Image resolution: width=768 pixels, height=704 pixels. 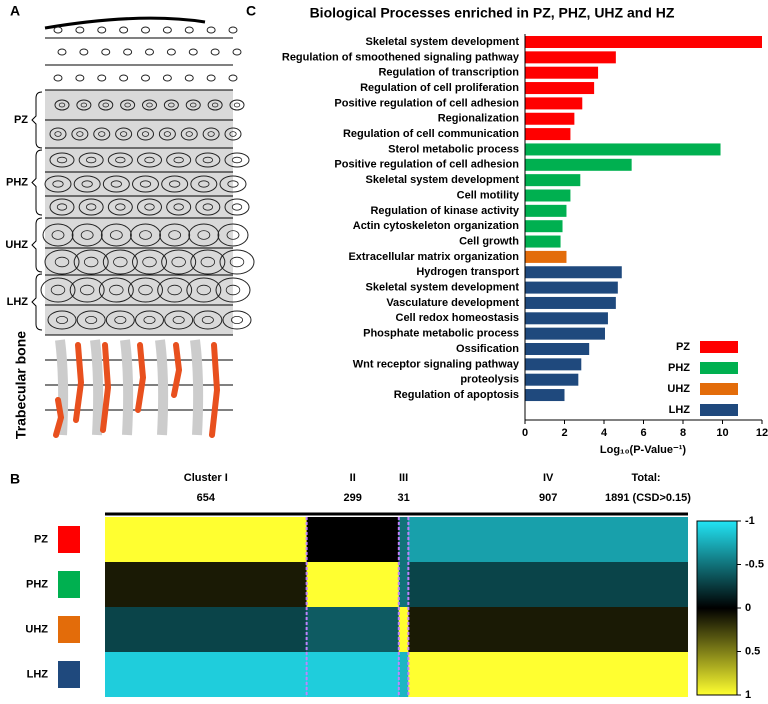 I want to click on colorbar, so click(x=717, y=608).